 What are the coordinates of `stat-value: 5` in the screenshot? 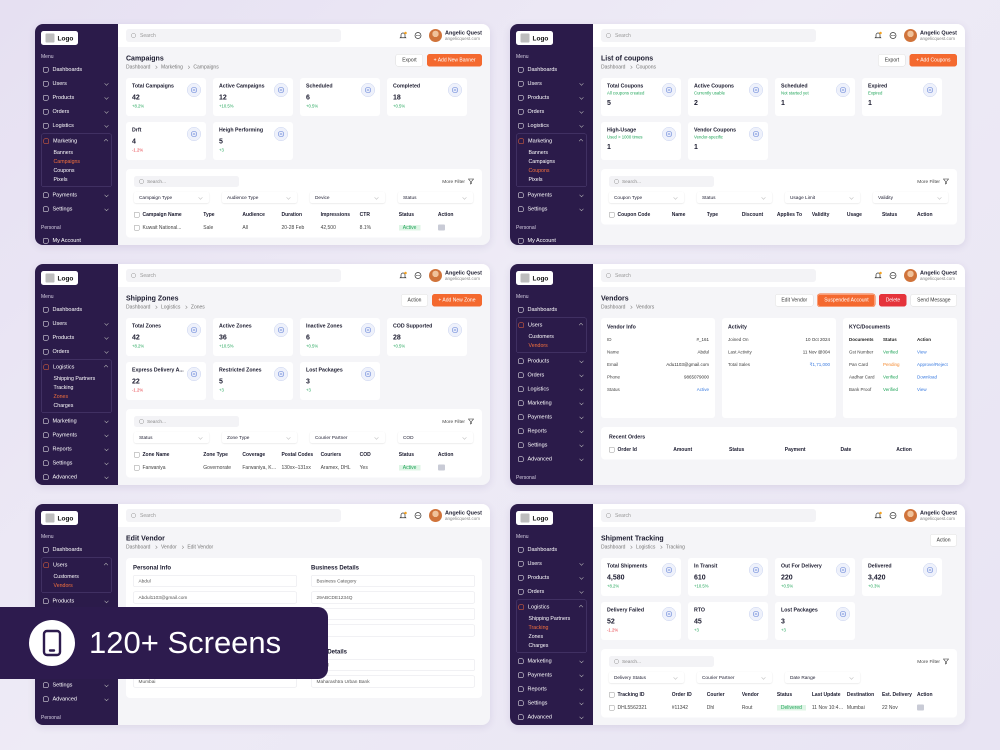 It's located at (221, 141).